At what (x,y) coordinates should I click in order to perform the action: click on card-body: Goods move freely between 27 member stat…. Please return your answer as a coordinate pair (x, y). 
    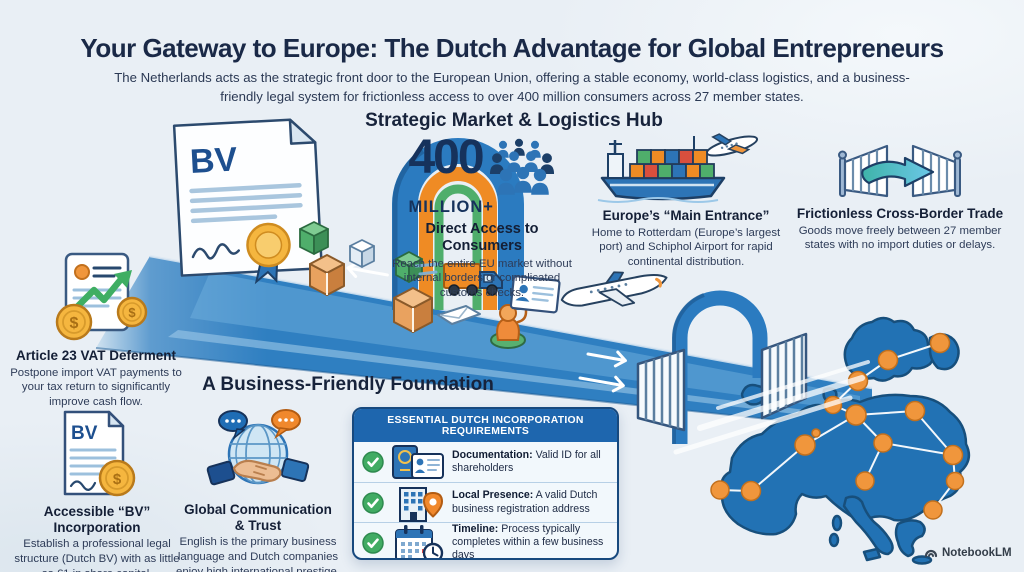
    Looking at the image, I should click on (900, 238).